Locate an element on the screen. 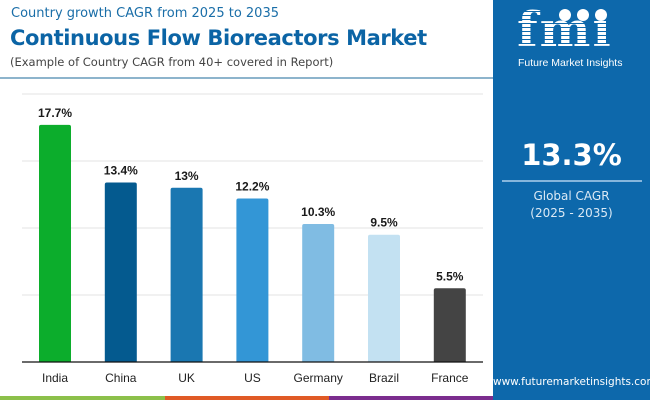 Image resolution: width=650 pixels, height=400 pixels. global-cagr-label: Global CAGR is located at coordinates (571, 196).